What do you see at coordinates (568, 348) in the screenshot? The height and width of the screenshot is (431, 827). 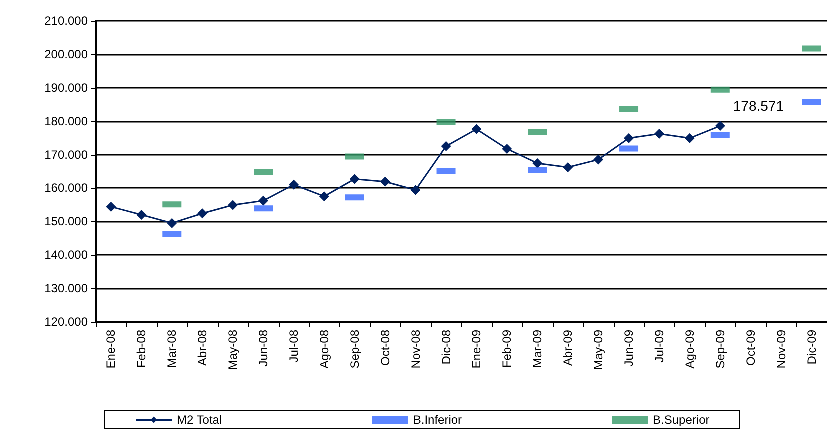 I see `x-tick-label: Abr-09` at bounding box center [568, 348].